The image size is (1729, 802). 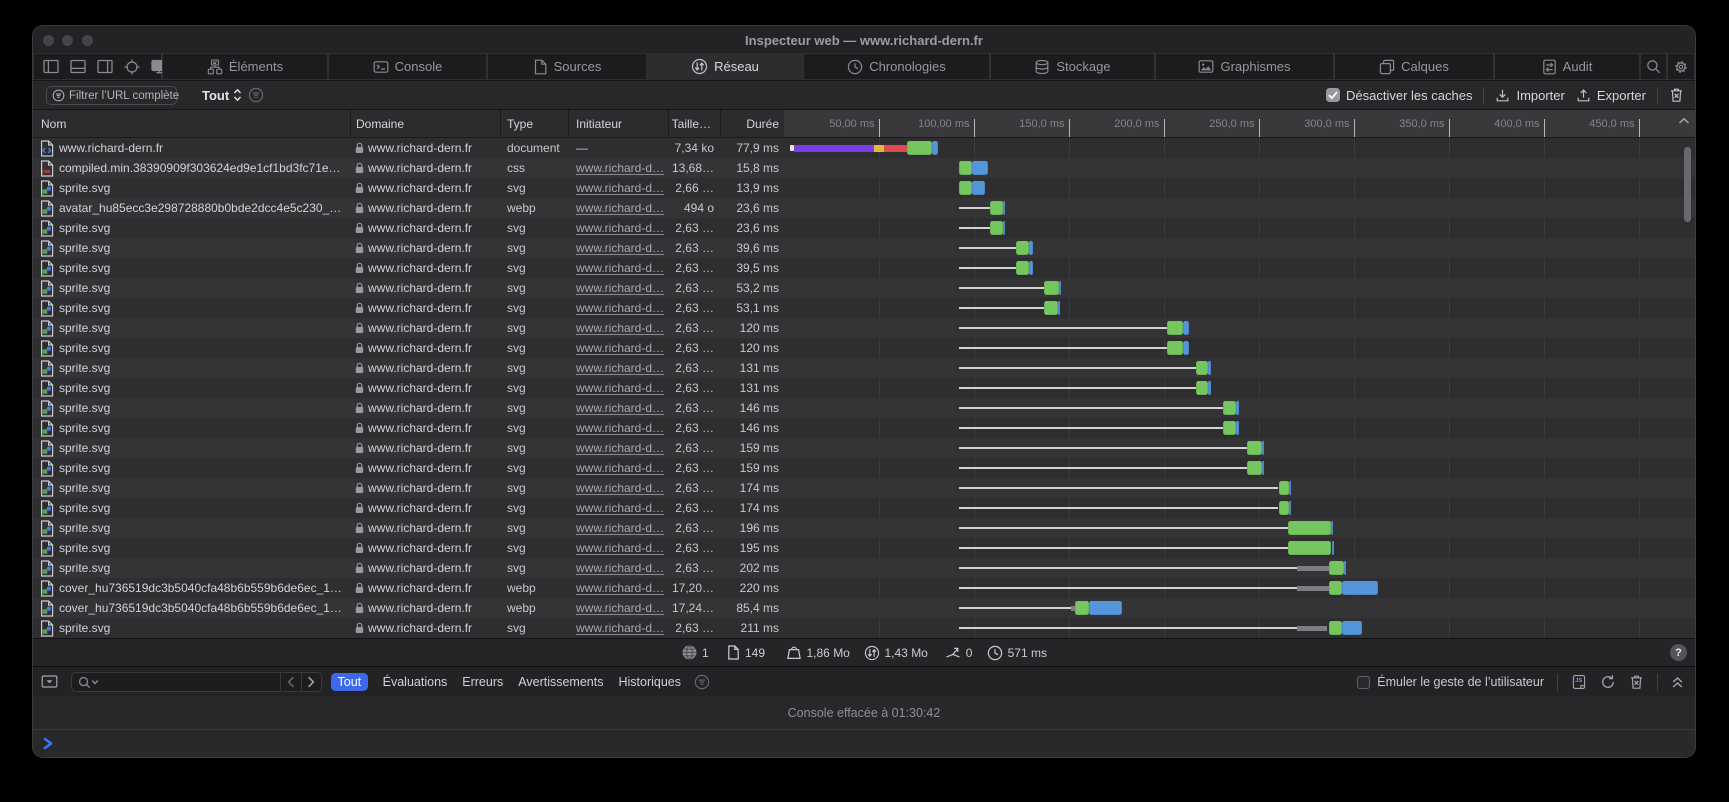 I want to click on console-search-field, so click(x=196, y=682).